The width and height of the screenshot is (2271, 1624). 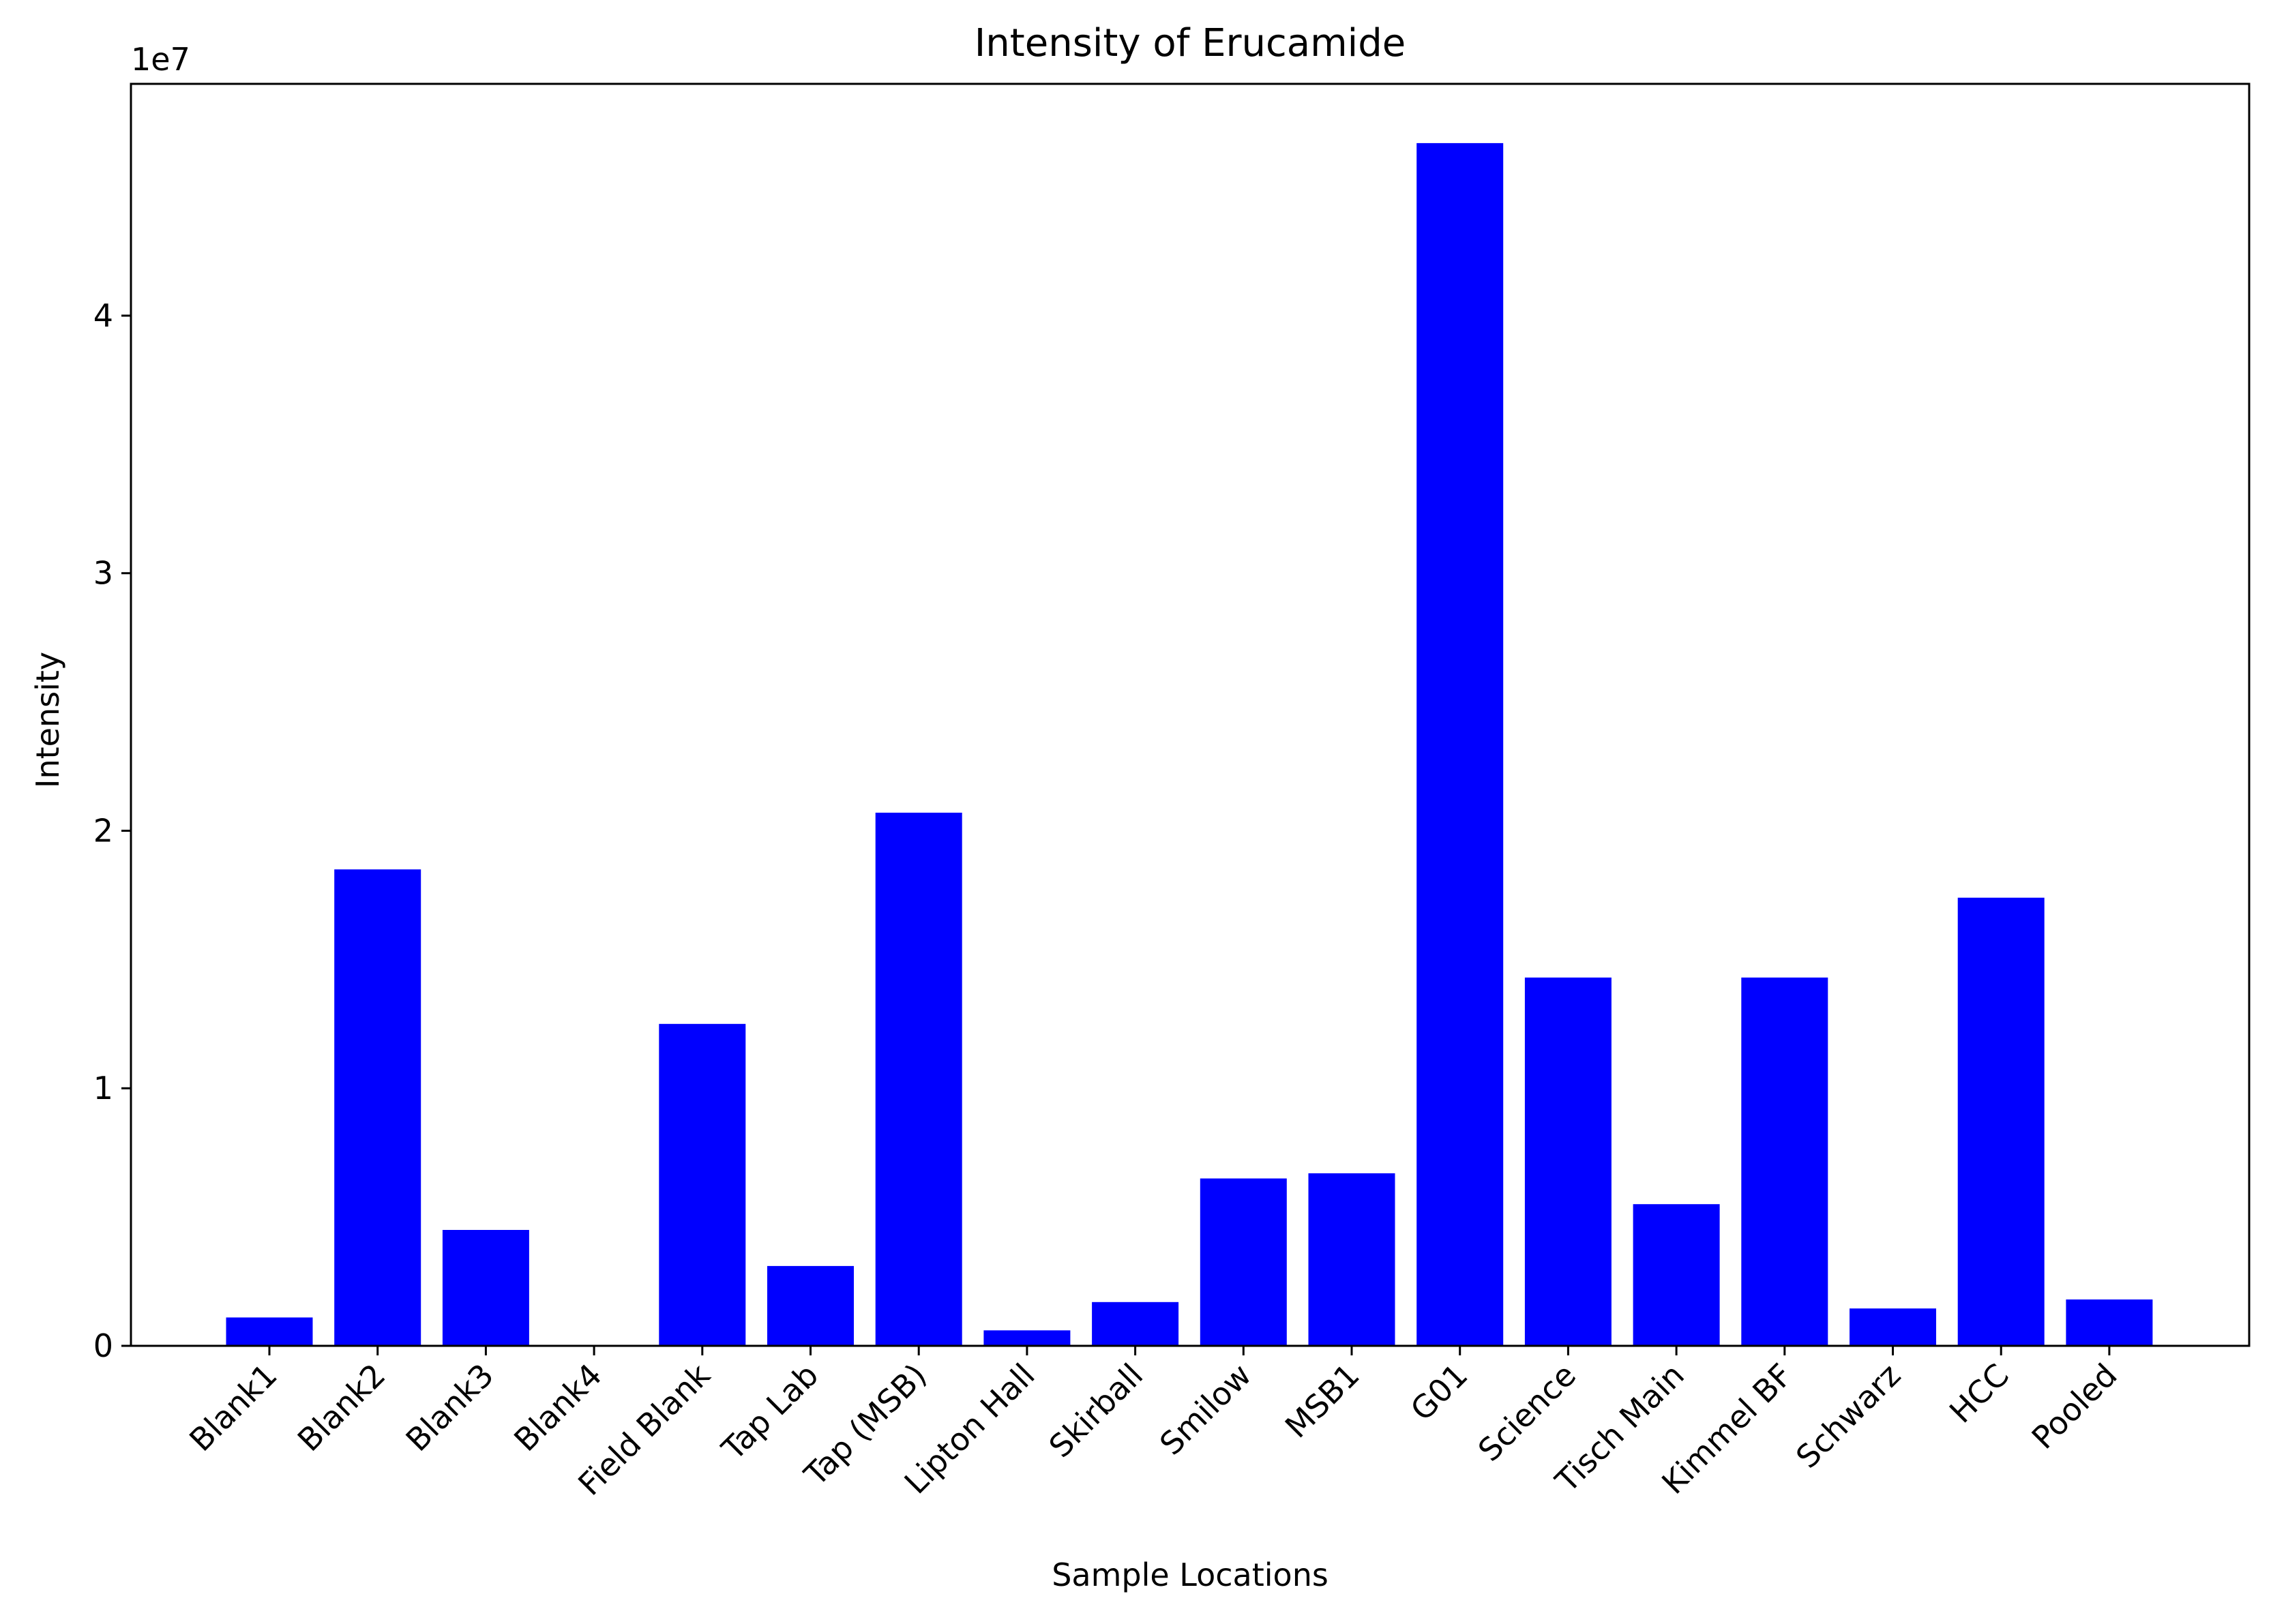 What do you see at coordinates (103, 1088) in the screenshot?
I see `y-tick-label: 1` at bounding box center [103, 1088].